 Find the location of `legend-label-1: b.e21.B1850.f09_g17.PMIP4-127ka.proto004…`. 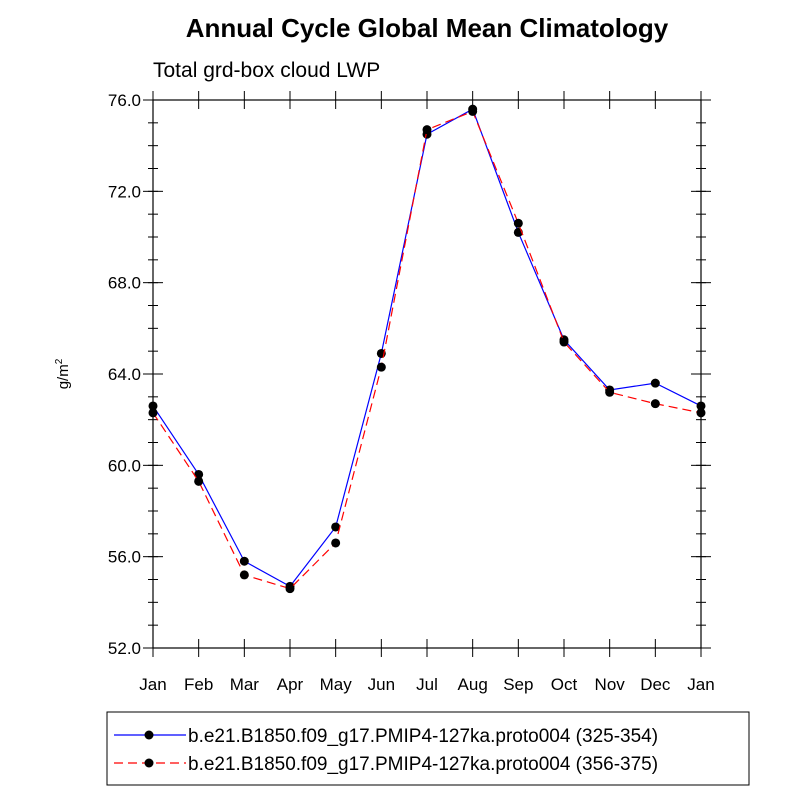

legend-label-1: b.e21.B1850.f09_g17.PMIP4-127ka.proto004… is located at coordinates (423, 736).